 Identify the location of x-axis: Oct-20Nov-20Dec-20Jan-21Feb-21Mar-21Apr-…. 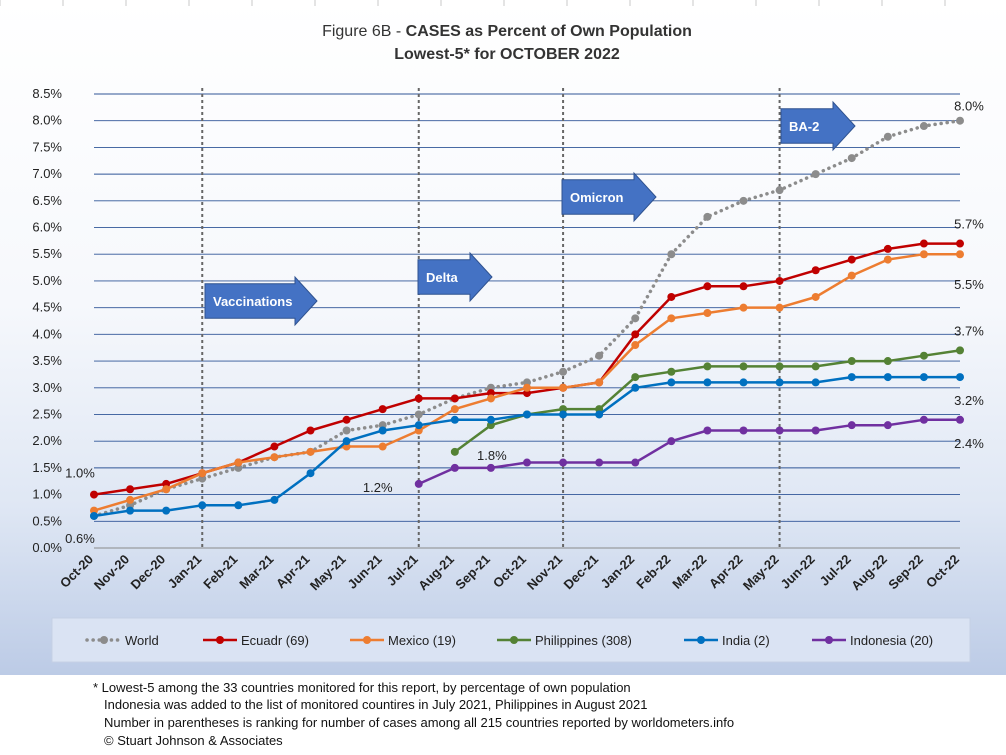
(509, 573).